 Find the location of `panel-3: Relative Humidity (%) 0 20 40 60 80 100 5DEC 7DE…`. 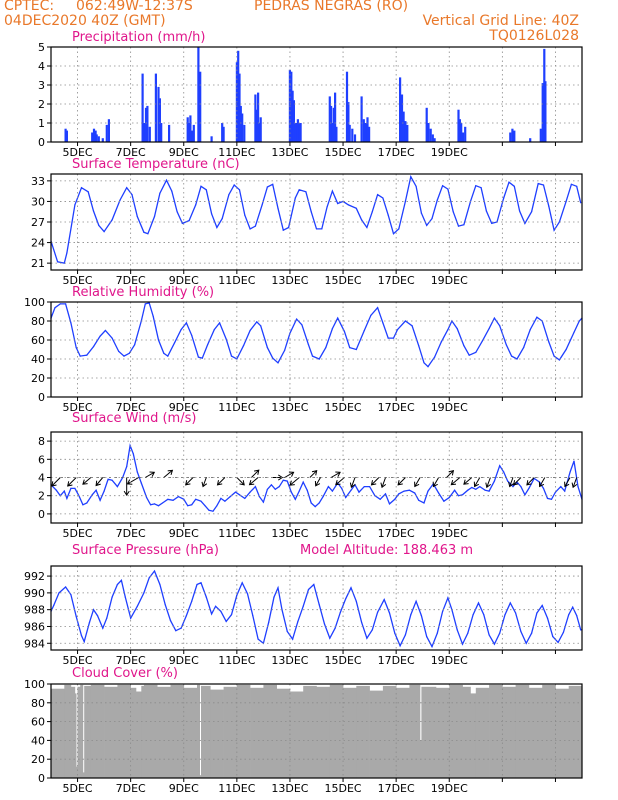

panel-3: Relative Humidity (%) 0 20 40 60 80 100 5DEC 7DE… is located at coordinates (303, 349).